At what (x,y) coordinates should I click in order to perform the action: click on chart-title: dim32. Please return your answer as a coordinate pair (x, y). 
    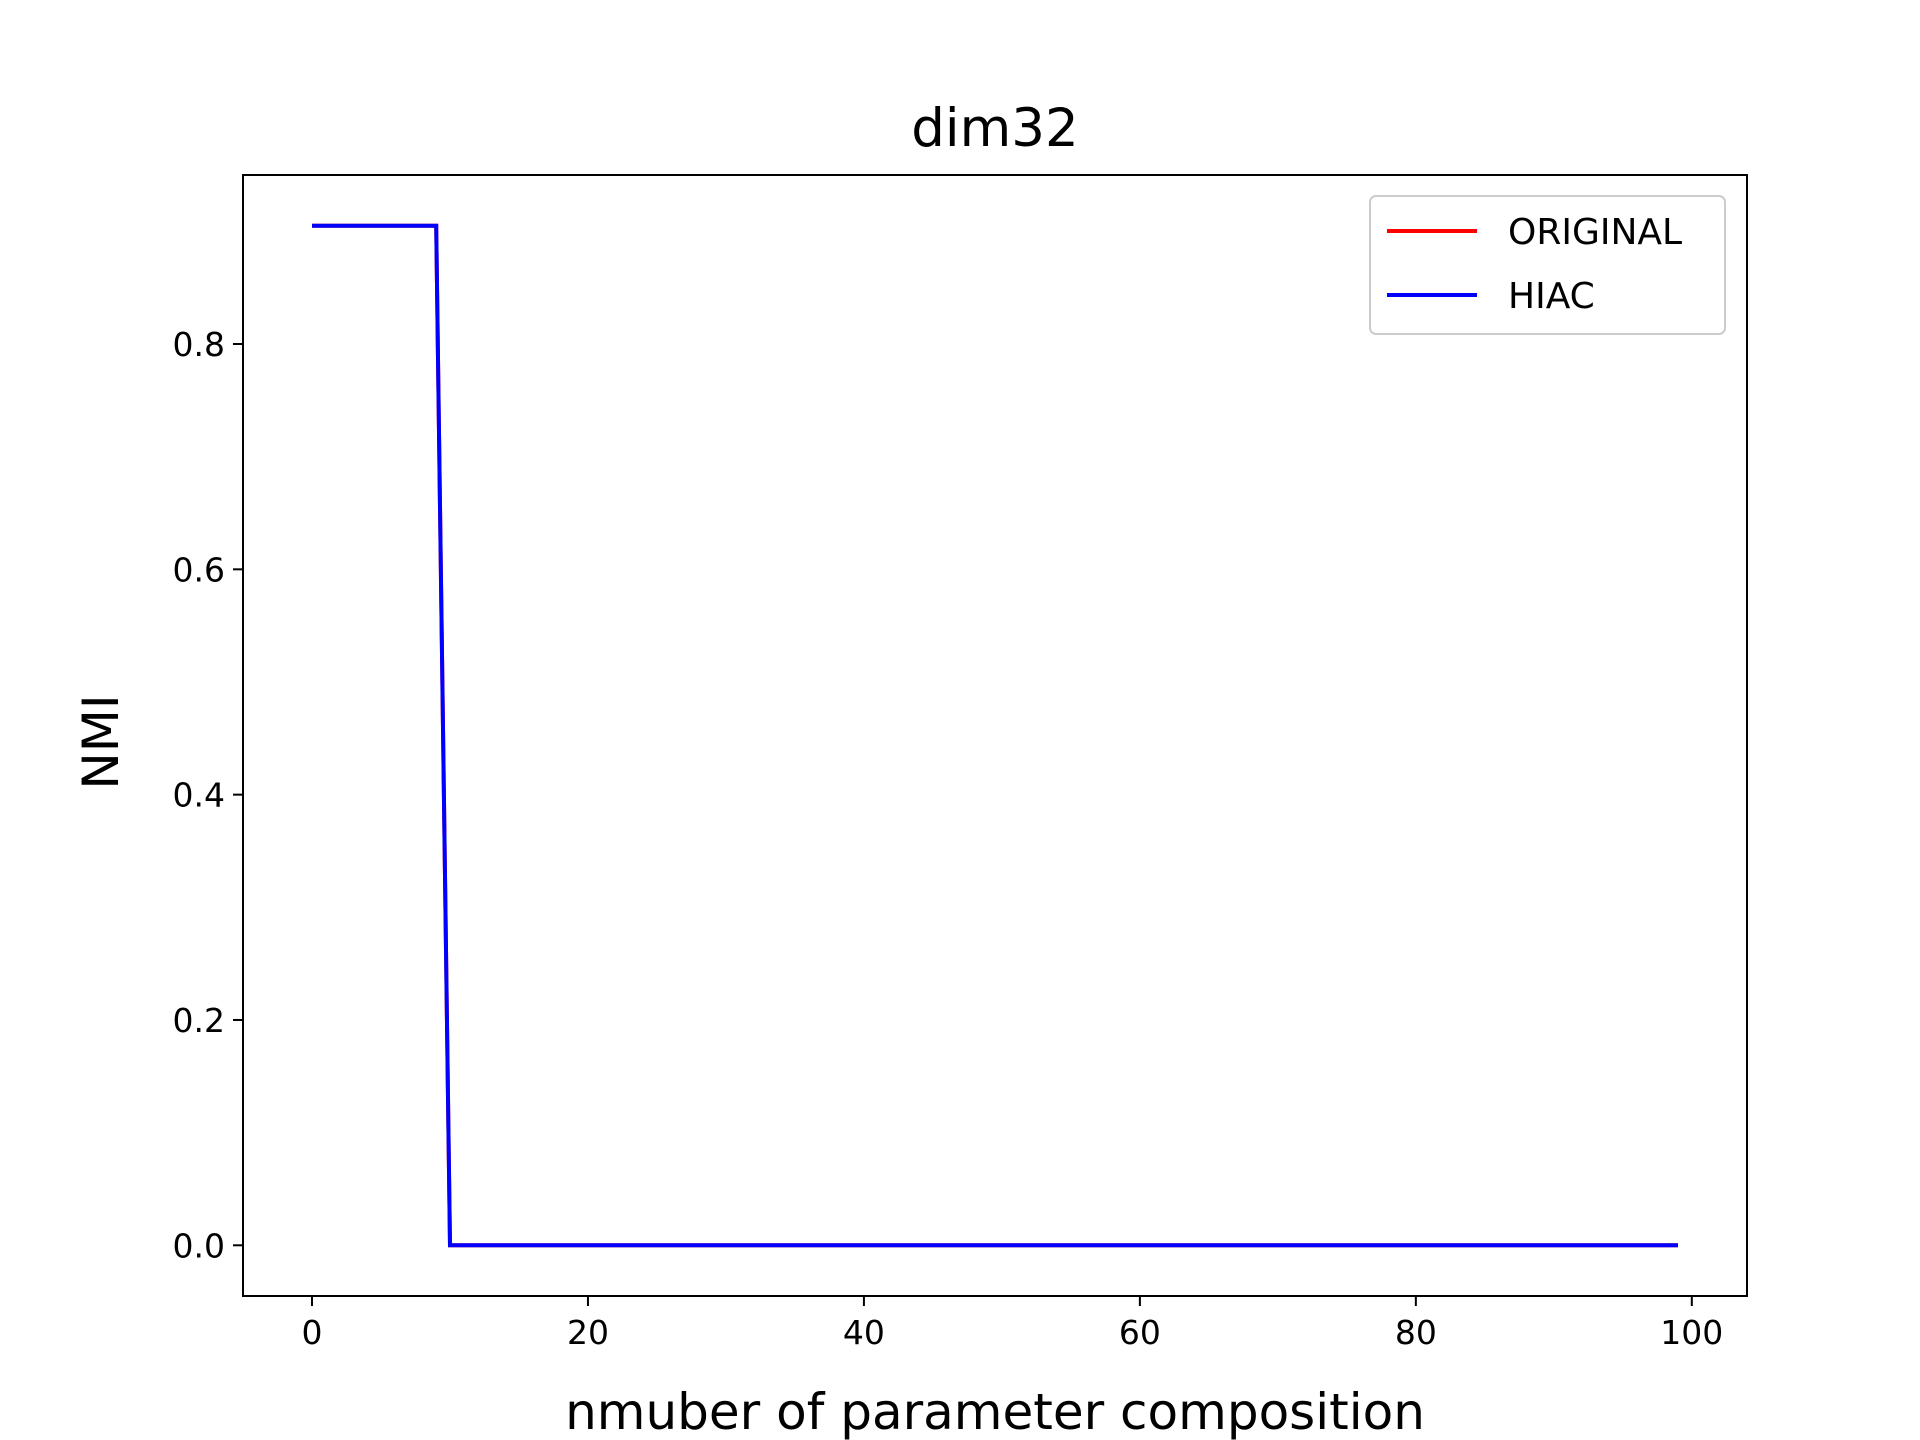
    Looking at the image, I should click on (994, 128).